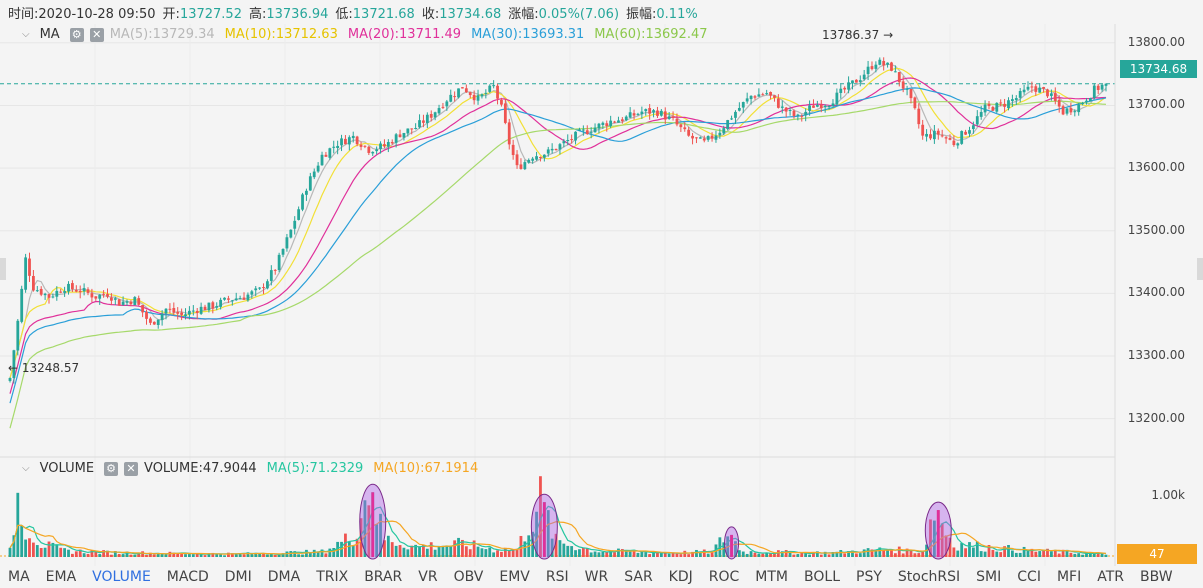 The height and width of the screenshot is (588, 1203). What do you see at coordinates (772, 577) in the screenshot?
I see `tab-mtm: MTM` at bounding box center [772, 577].